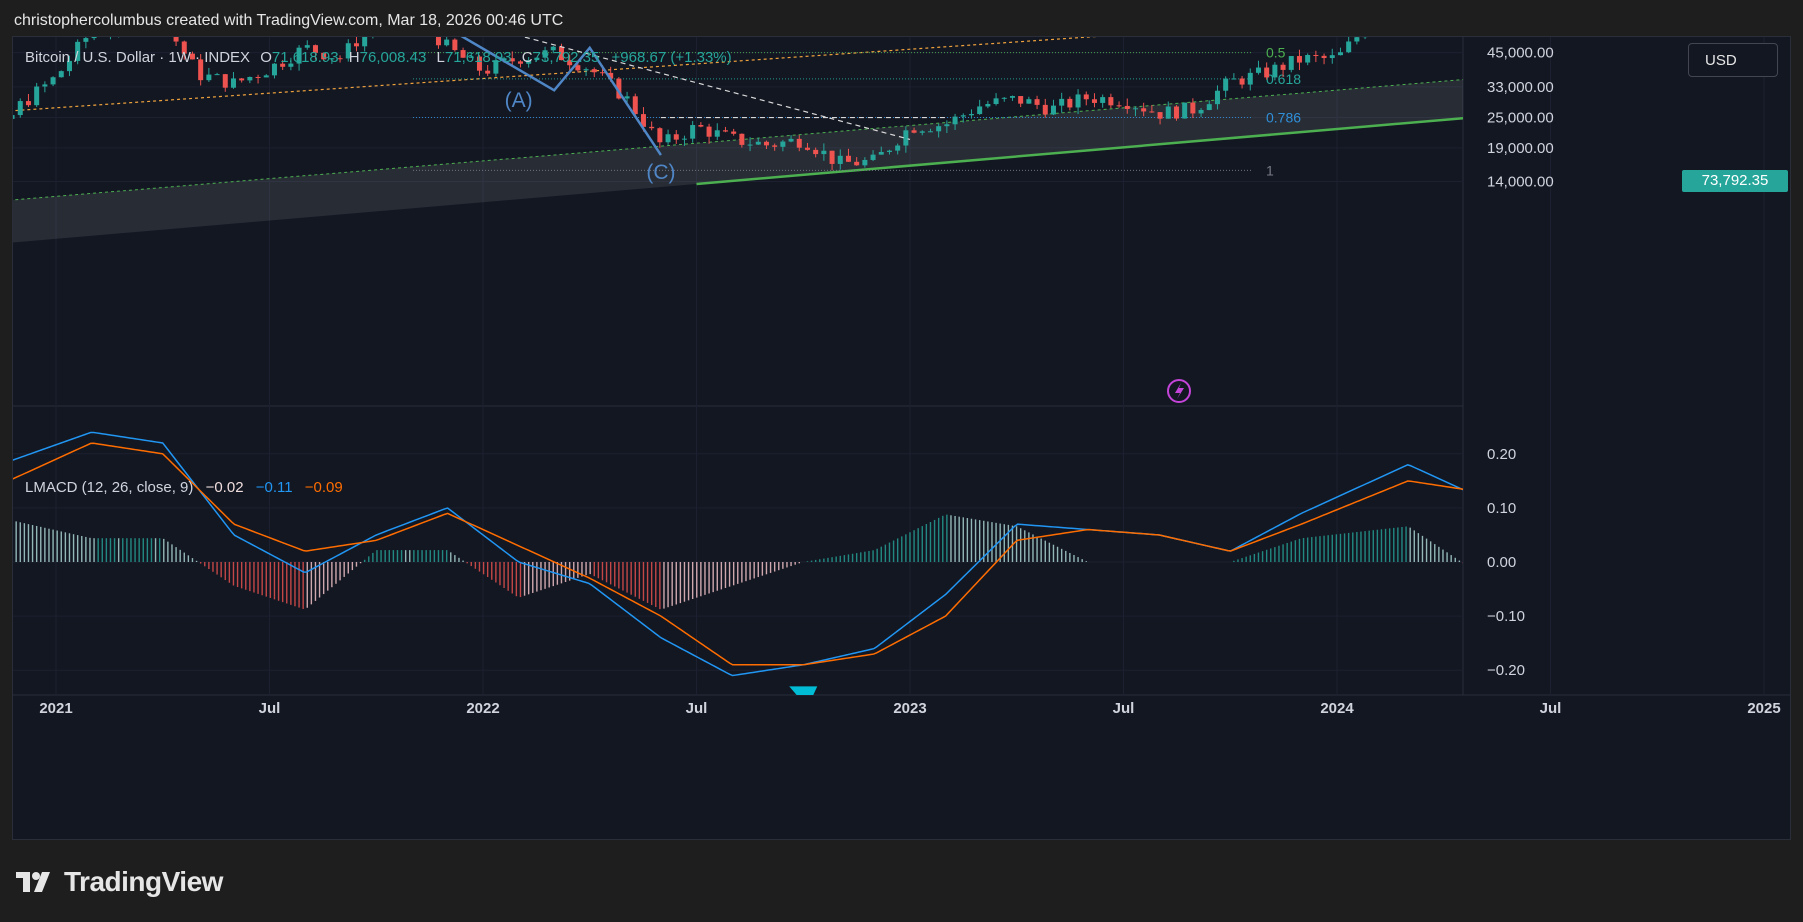 This screenshot has height=922, width=1803. What do you see at coordinates (1520, 148) in the screenshot?
I see `price-tick-label: 19,000.00` at bounding box center [1520, 148].